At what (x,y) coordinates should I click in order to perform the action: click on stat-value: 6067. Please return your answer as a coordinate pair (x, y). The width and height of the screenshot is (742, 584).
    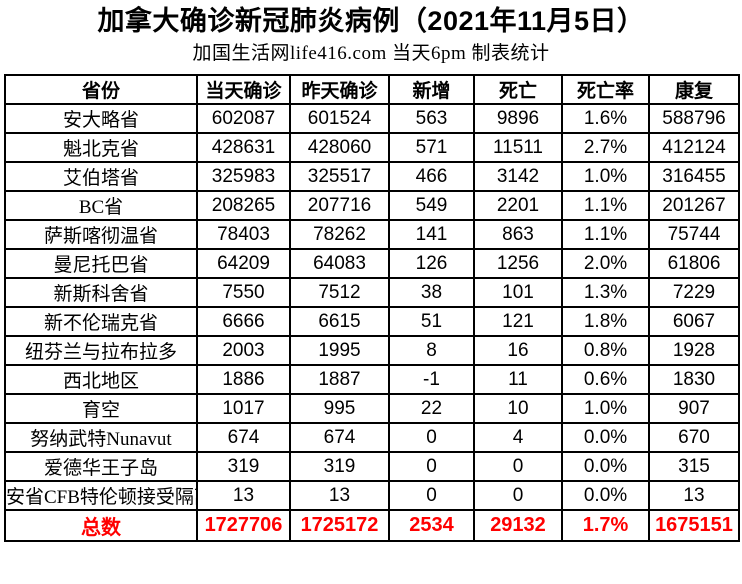
    Looking at the image, I should click on (694, 321).